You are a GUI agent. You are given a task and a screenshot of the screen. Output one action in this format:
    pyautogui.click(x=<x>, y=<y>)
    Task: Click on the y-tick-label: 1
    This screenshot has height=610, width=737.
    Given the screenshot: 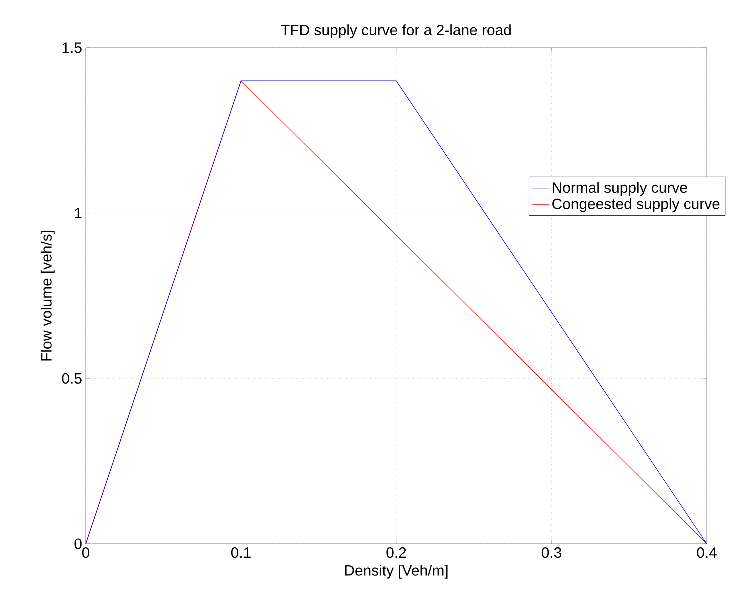 What is the action you would take?
    pyautogui.click(x=78, y=213)
    